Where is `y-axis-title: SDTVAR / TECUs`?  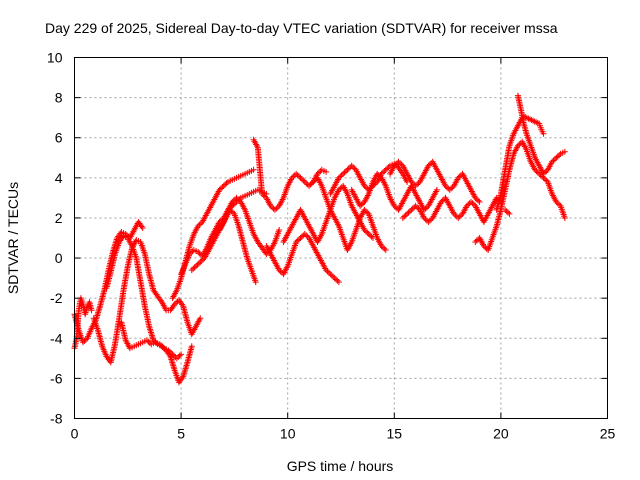
y-axis-title: SDTVAR / TECUs is located at coordinates (13, 238).